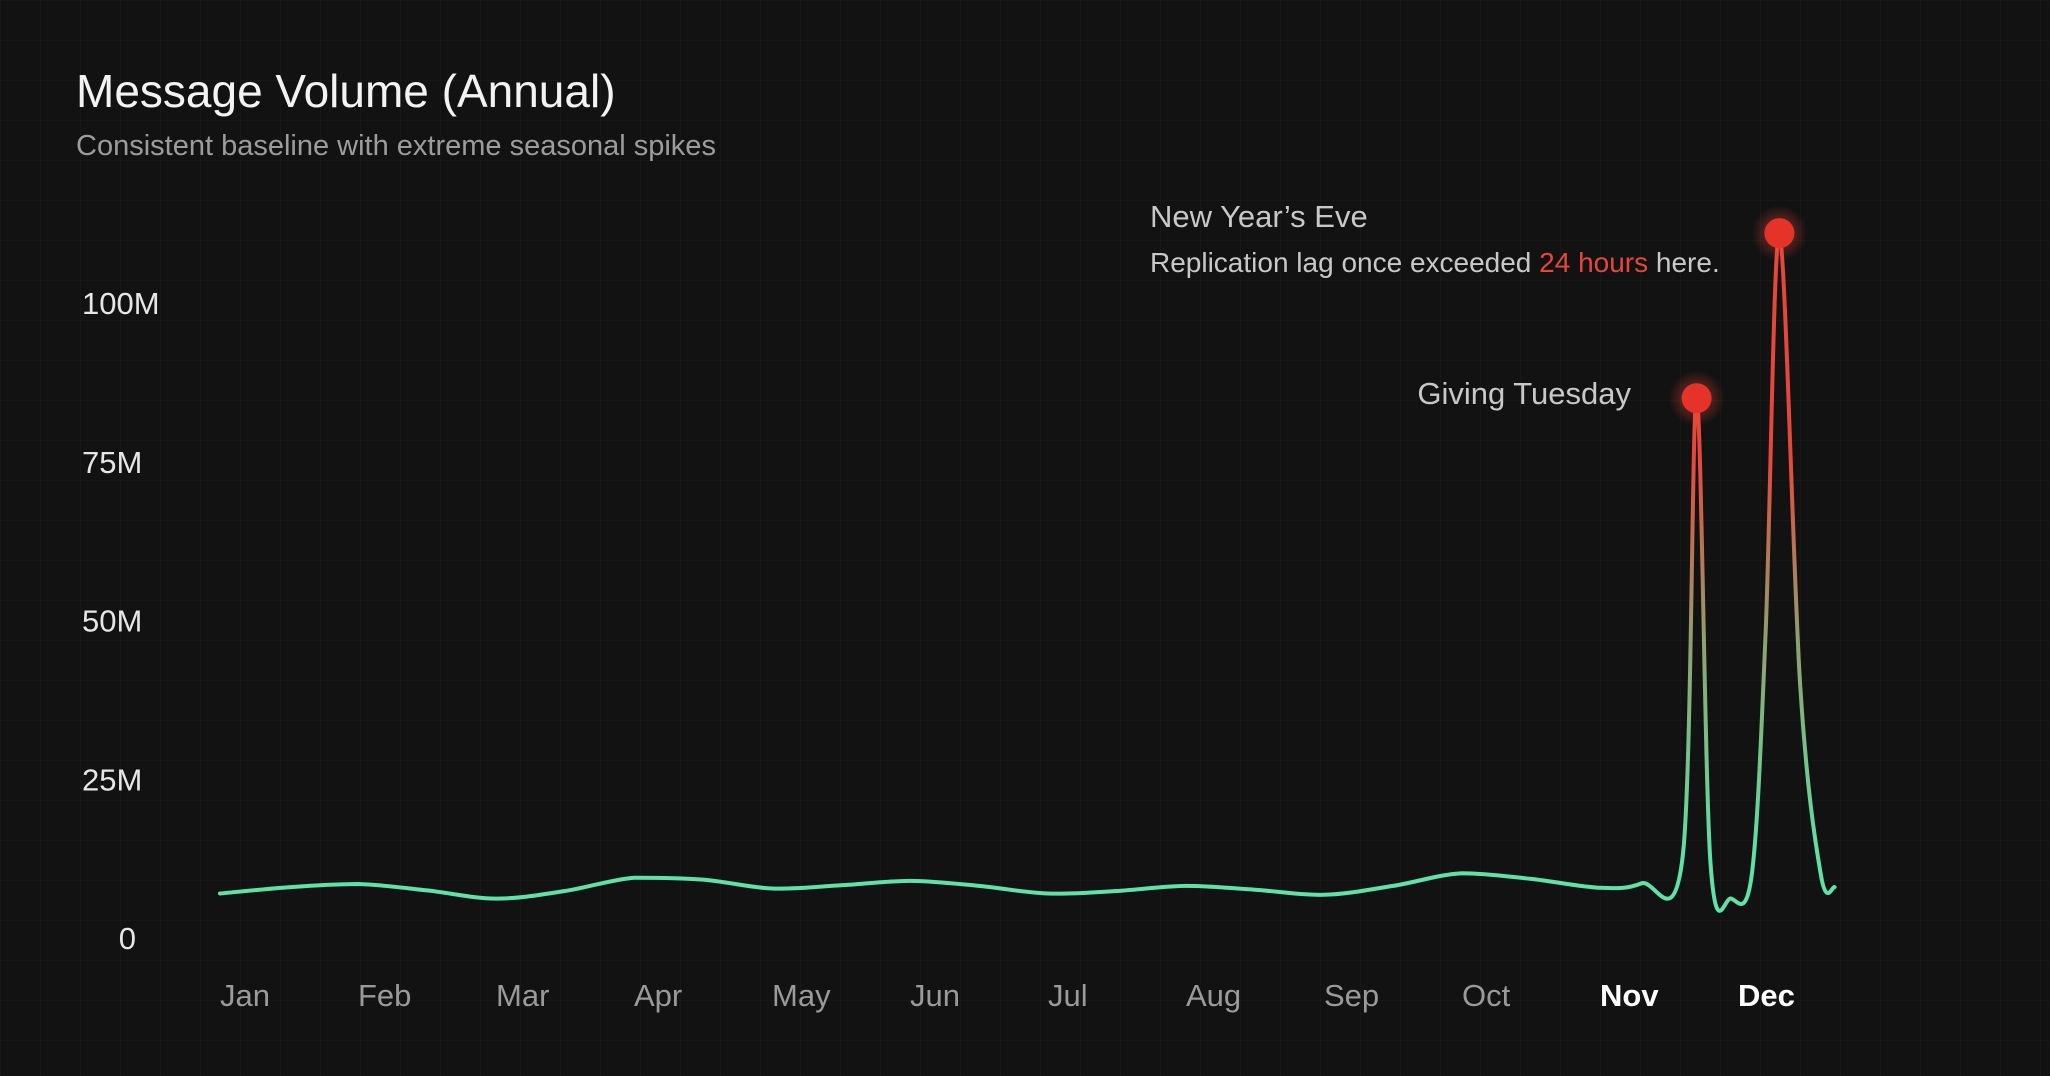 The width and height of the screenshot is (2050, 1076). I want to click on chart-title: Message Volume (Annual), so click(346, 91).